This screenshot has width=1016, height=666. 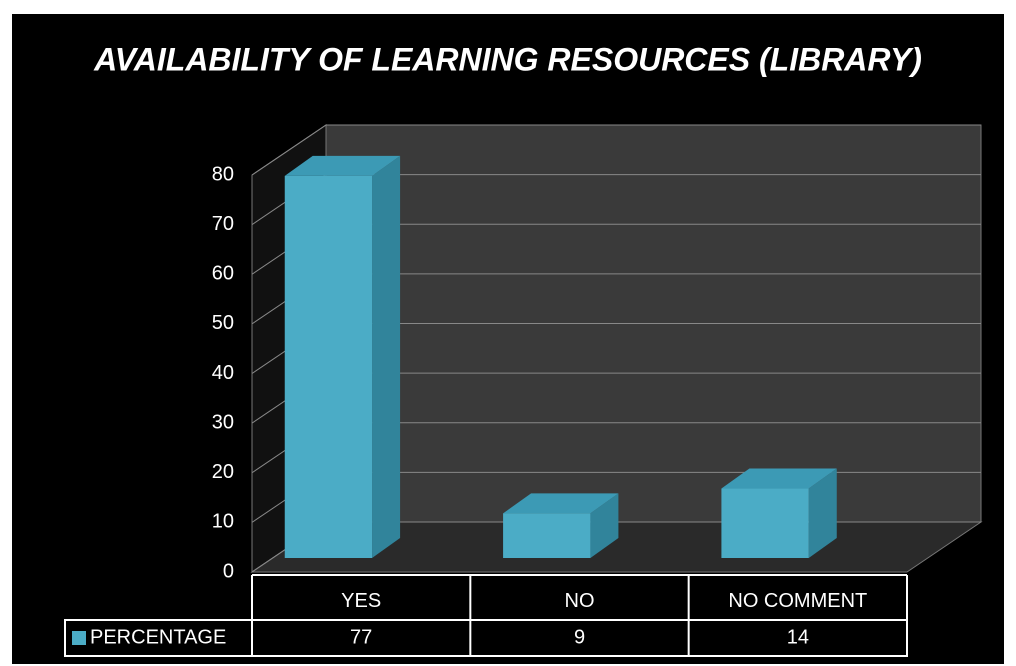 I want to click on table-value: 77, so click(x=361, y=637).